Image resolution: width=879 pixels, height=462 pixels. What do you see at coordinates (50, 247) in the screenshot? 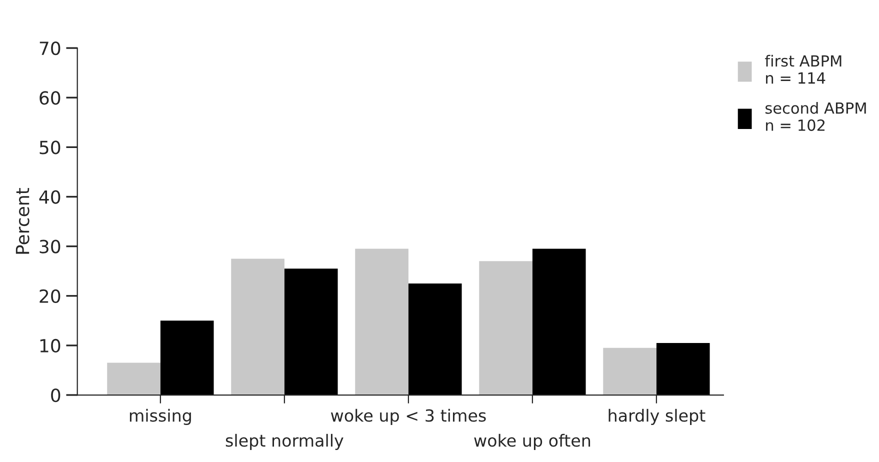
I see `y-tick-label: 30` at bounding box center [50, 247].